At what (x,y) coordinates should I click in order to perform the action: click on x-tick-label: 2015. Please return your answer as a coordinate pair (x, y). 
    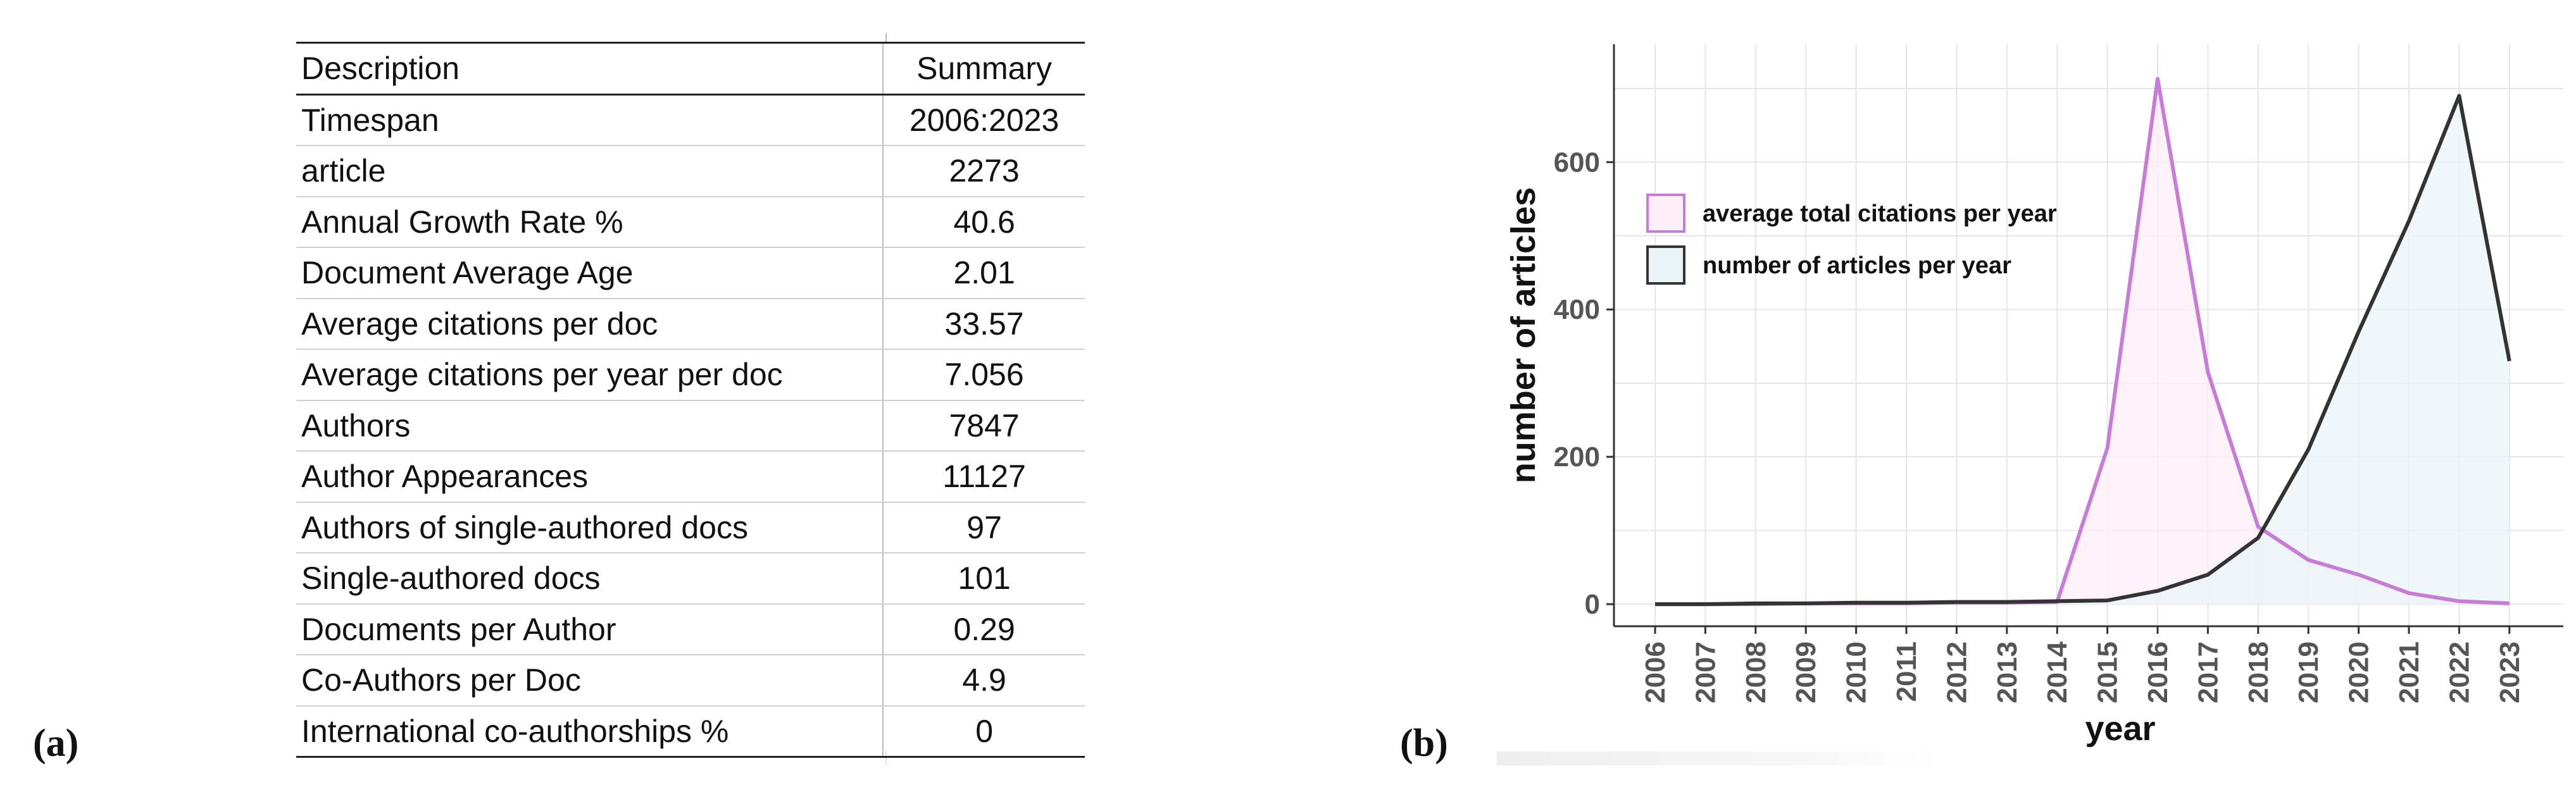
    Looking at the image, I should click on (2107, 672).